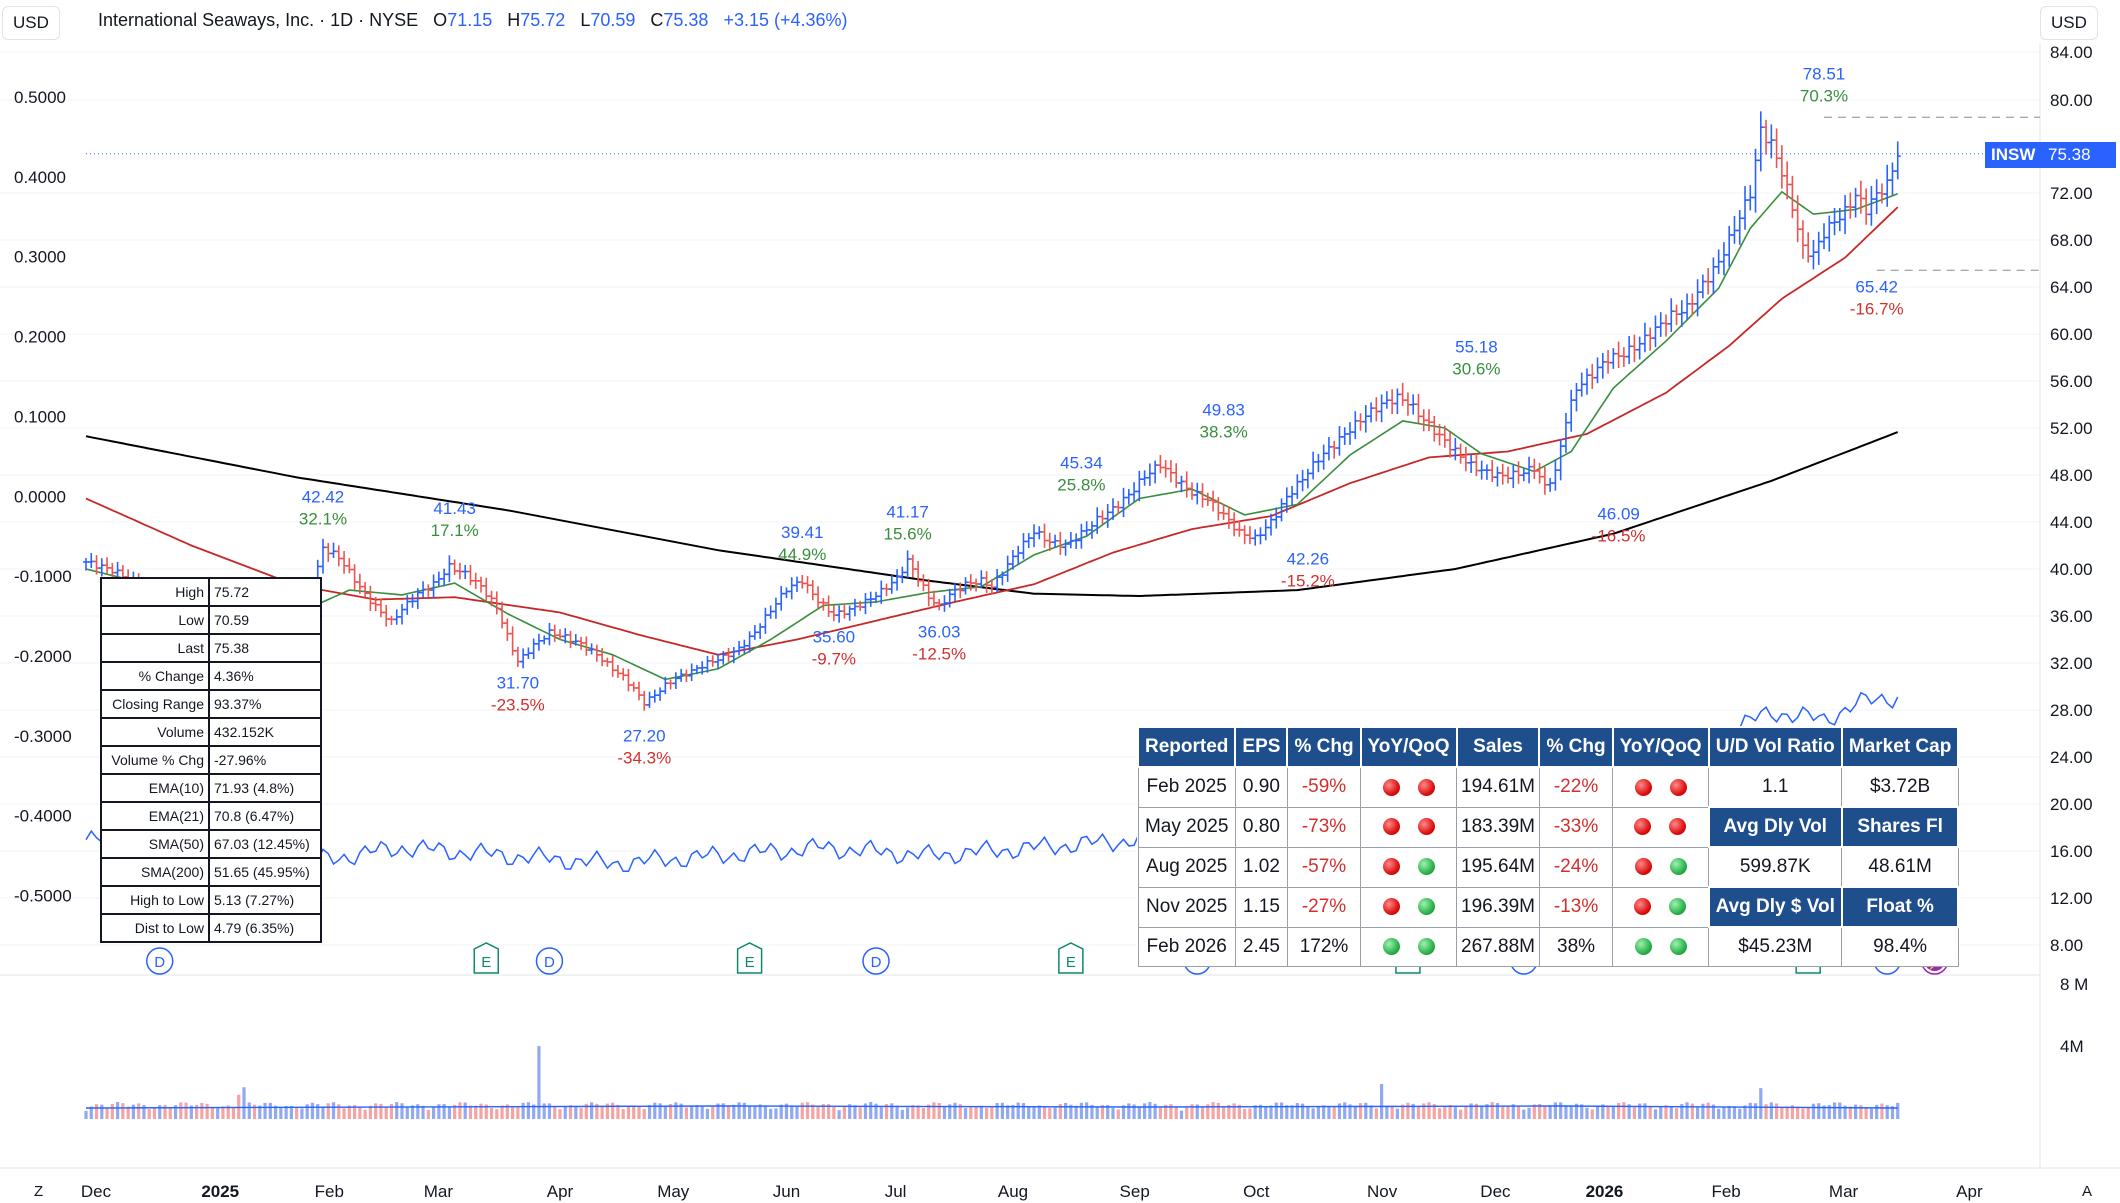  I want to click on currency-selector-left: USD, so click(40, 22).